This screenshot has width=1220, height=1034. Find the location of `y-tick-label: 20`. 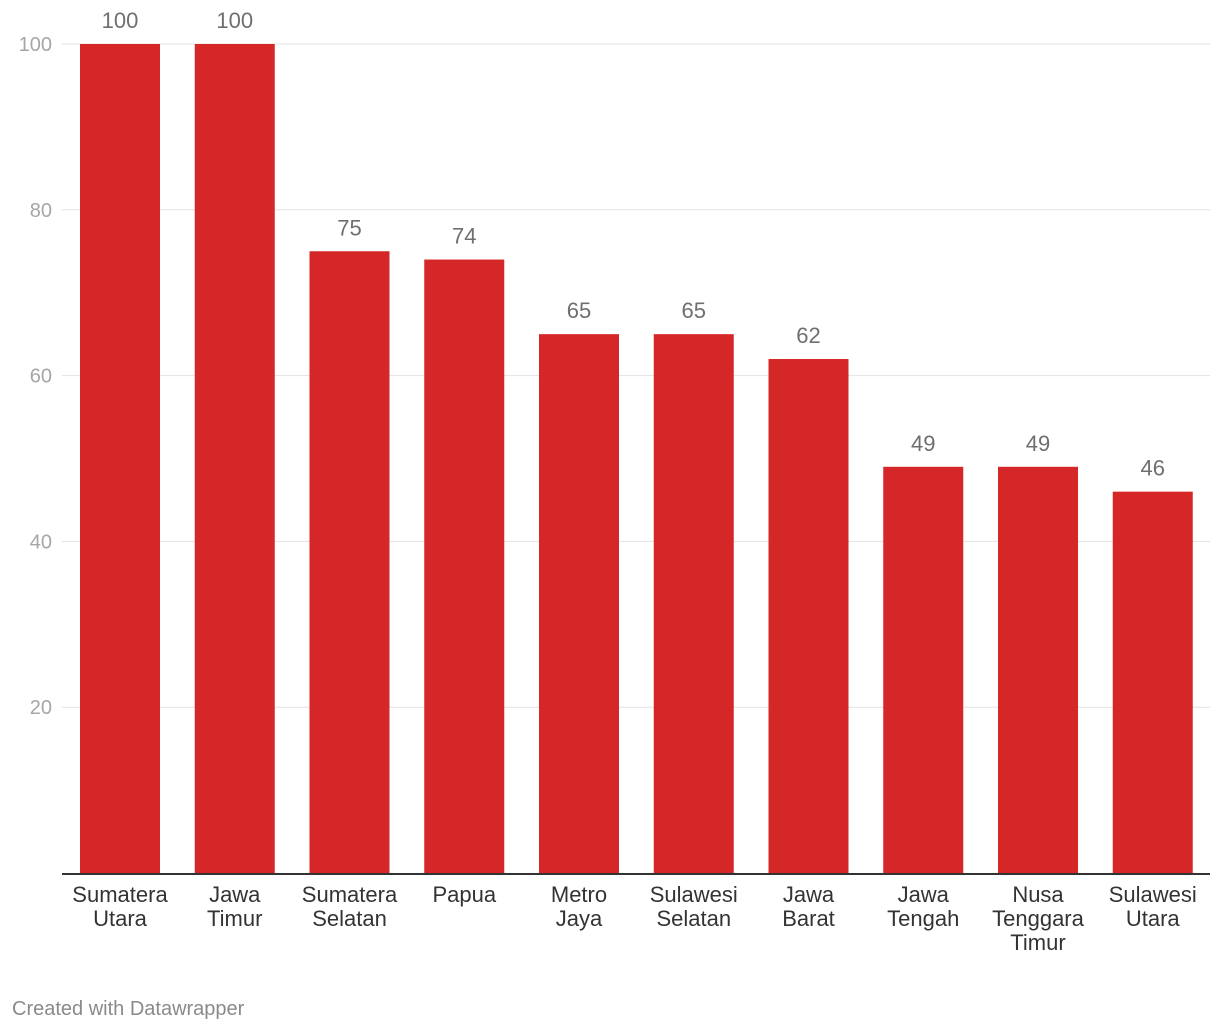

y-tick-label: 20 is located at coordinates (41, 708).